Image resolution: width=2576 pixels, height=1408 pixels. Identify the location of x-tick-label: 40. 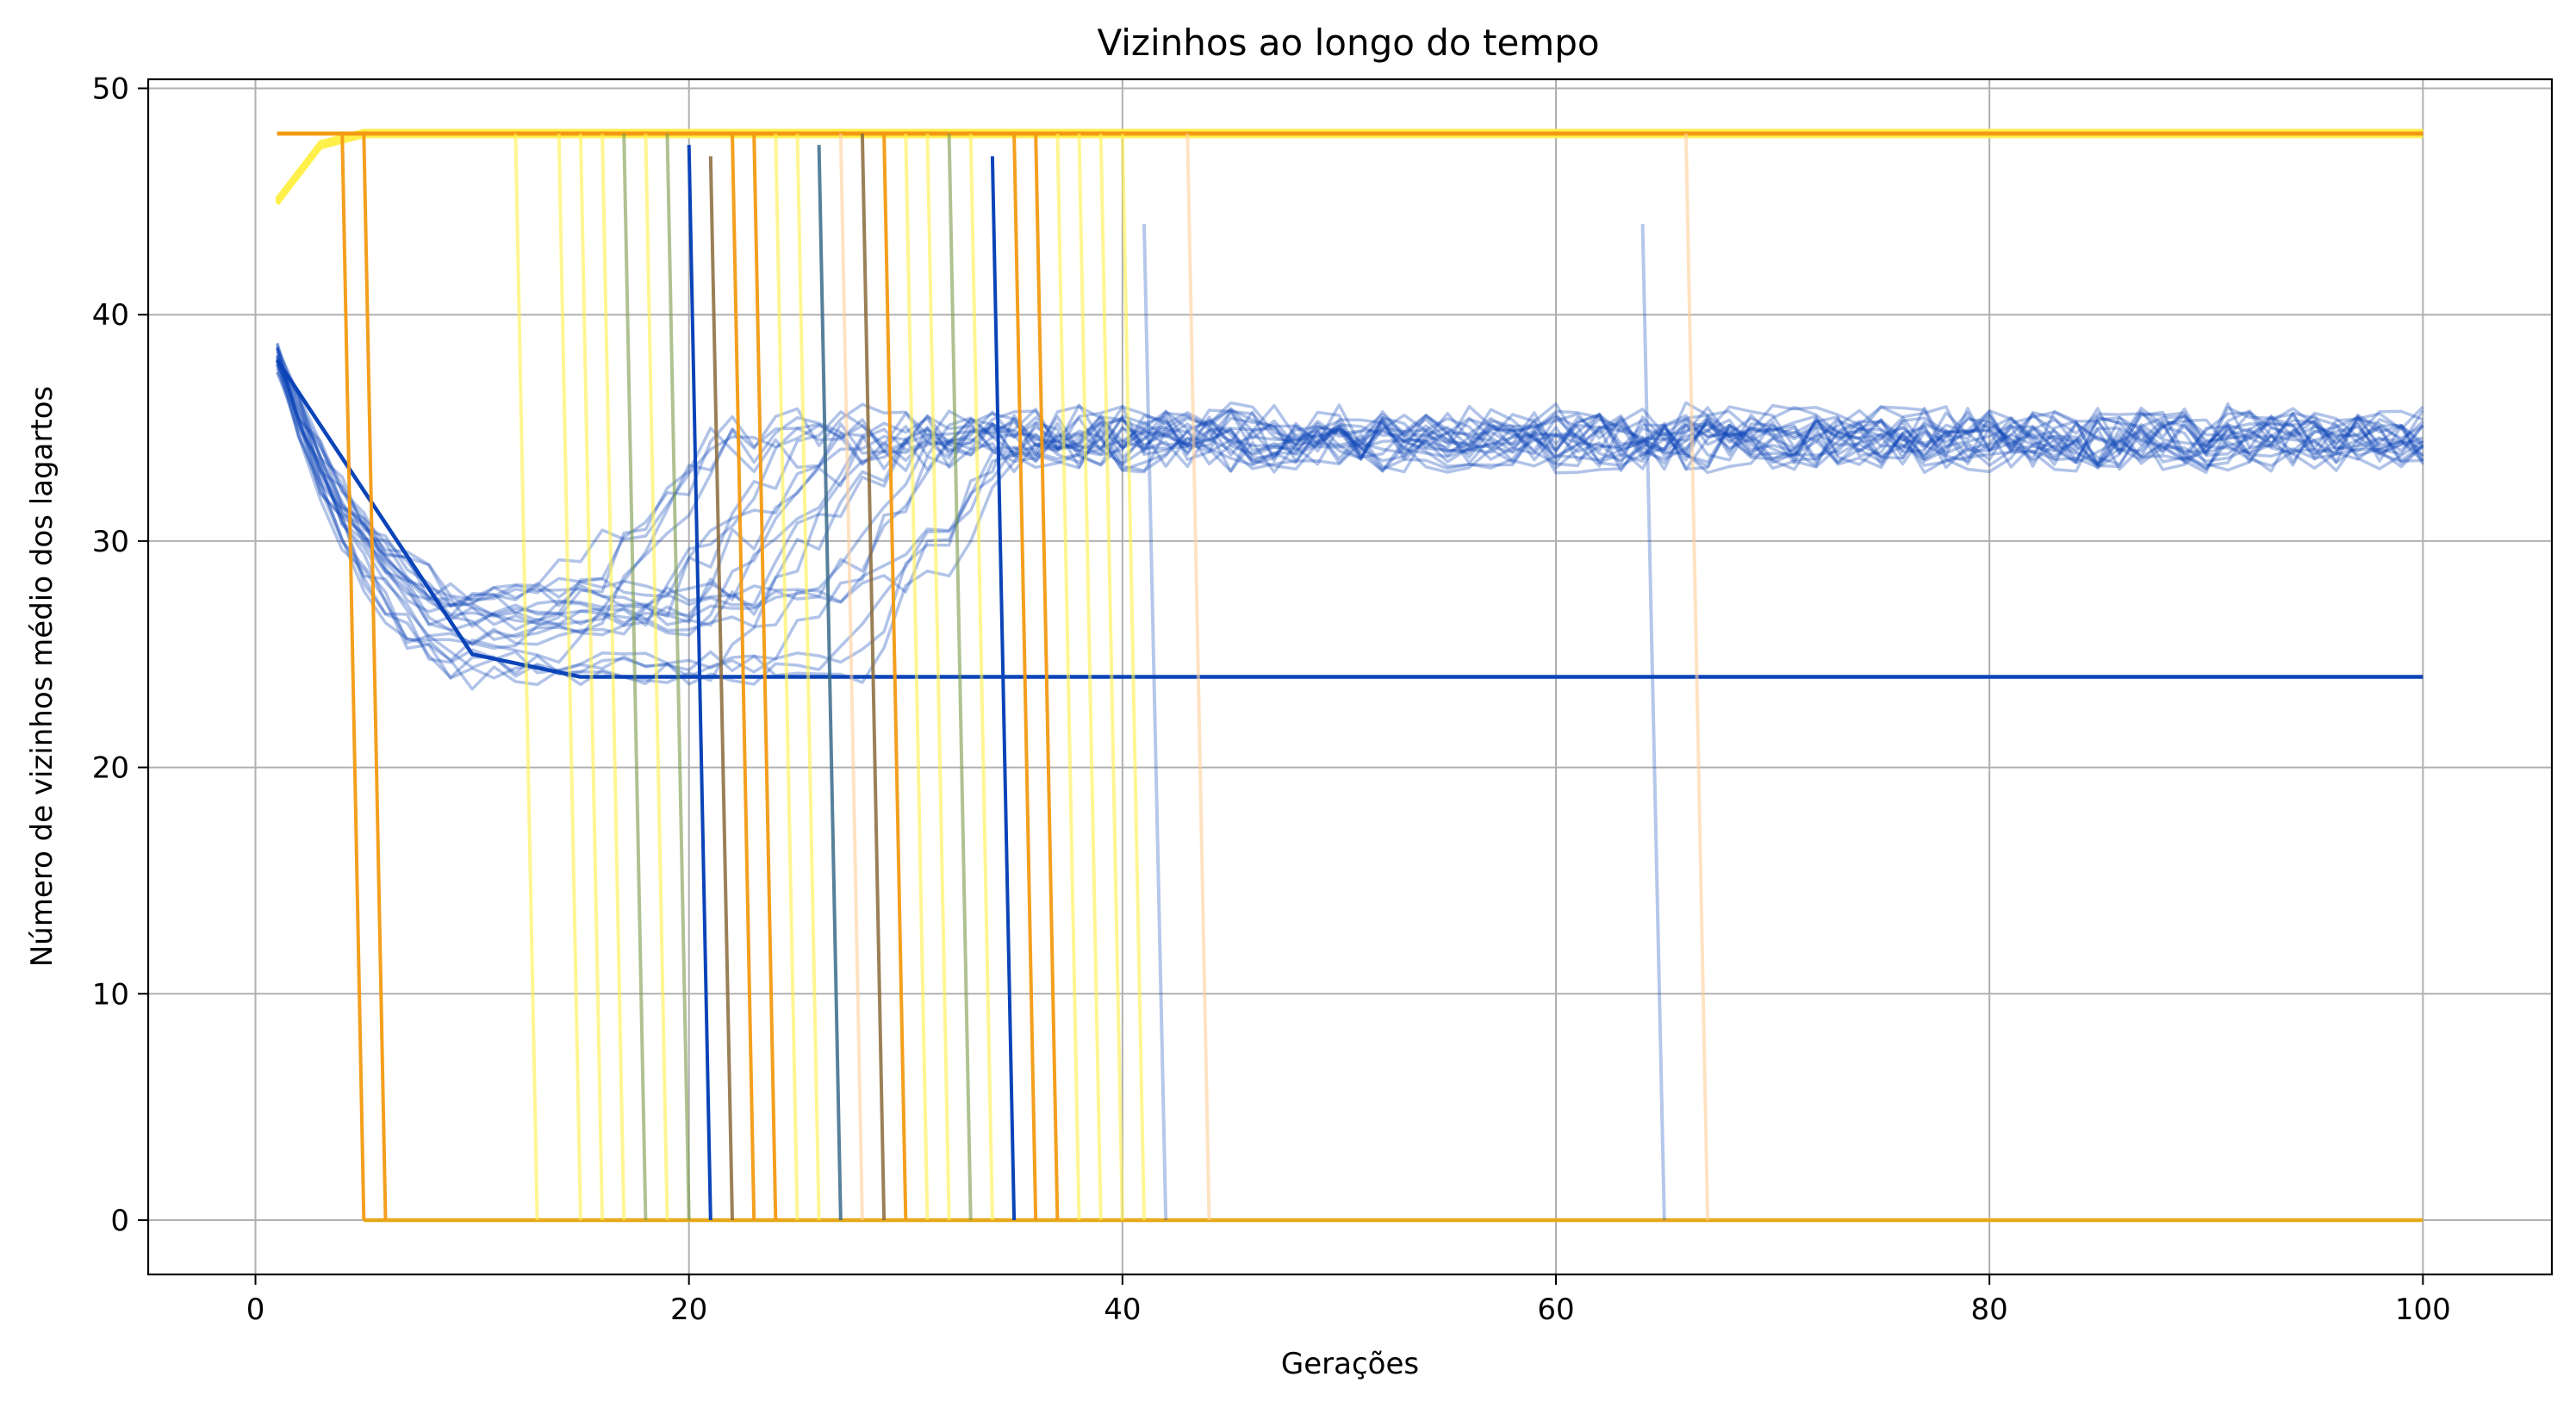
(1123, 1310).